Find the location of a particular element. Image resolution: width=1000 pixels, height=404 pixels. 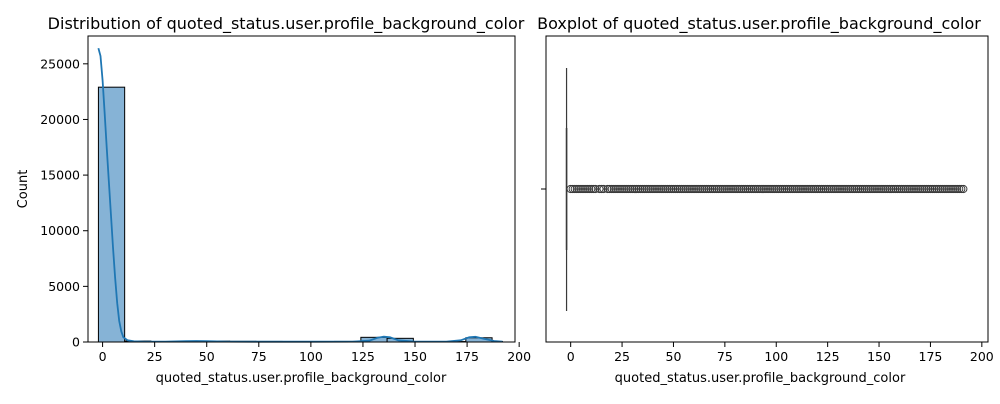

histogram-x-tick-label-8: 200 is located at coordinates (519, 356).